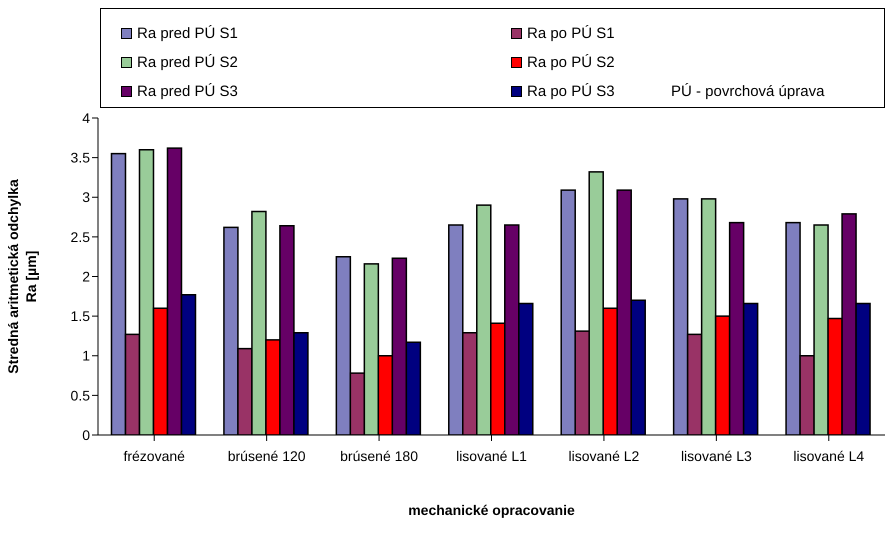 This screenshot has height=533, width=893. Describe the element at coordinates (604, 456) in the screenshot. I see `x-tick-label: lisované L2` at that location.